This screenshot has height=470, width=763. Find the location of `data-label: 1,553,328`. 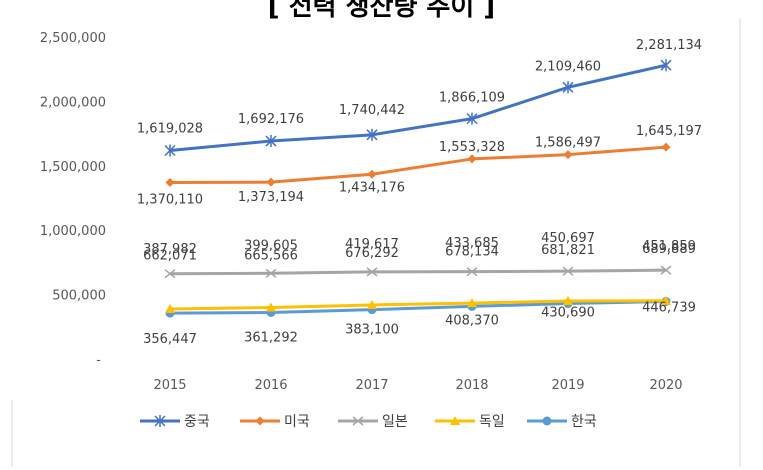

data-label: 1,553,328 is located at coordinates (472, 147).